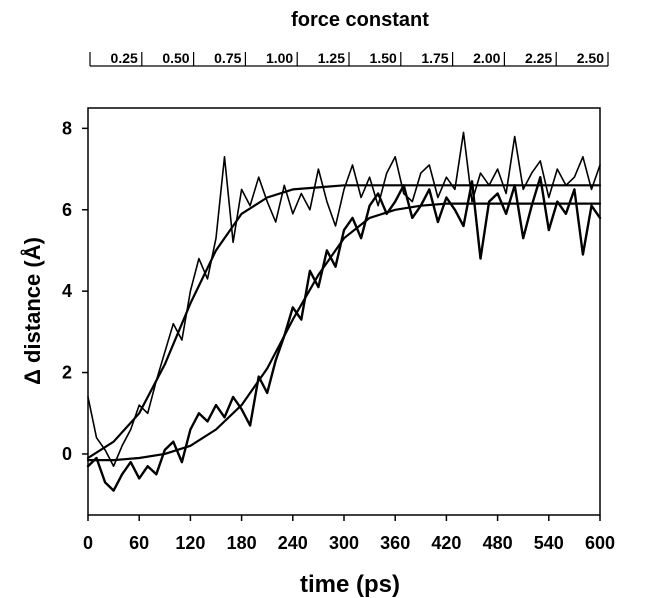  Describe the element at coordinates (279, 58) in the screenshot. I see `top-tick-label: 1.00` at that location.